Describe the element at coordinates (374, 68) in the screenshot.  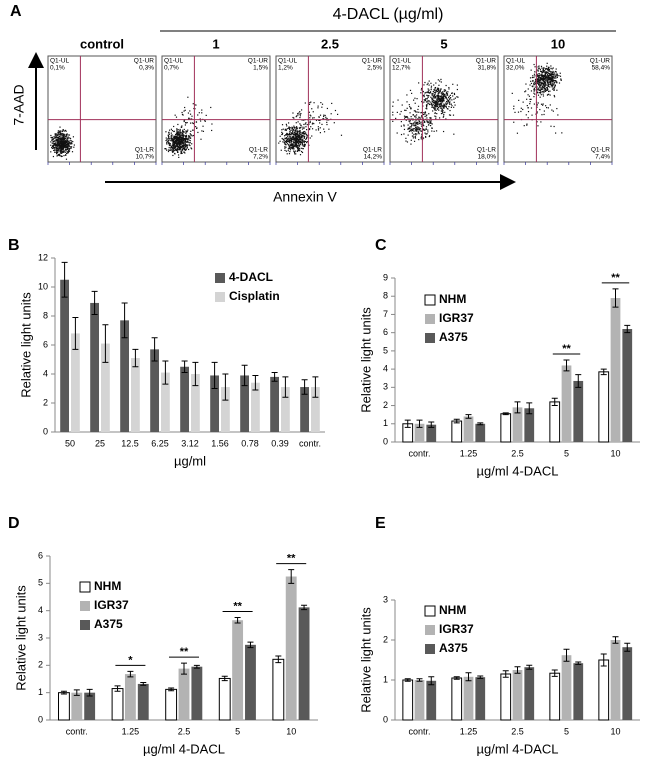
I see `quadrant-label: 2,5%` at that location.